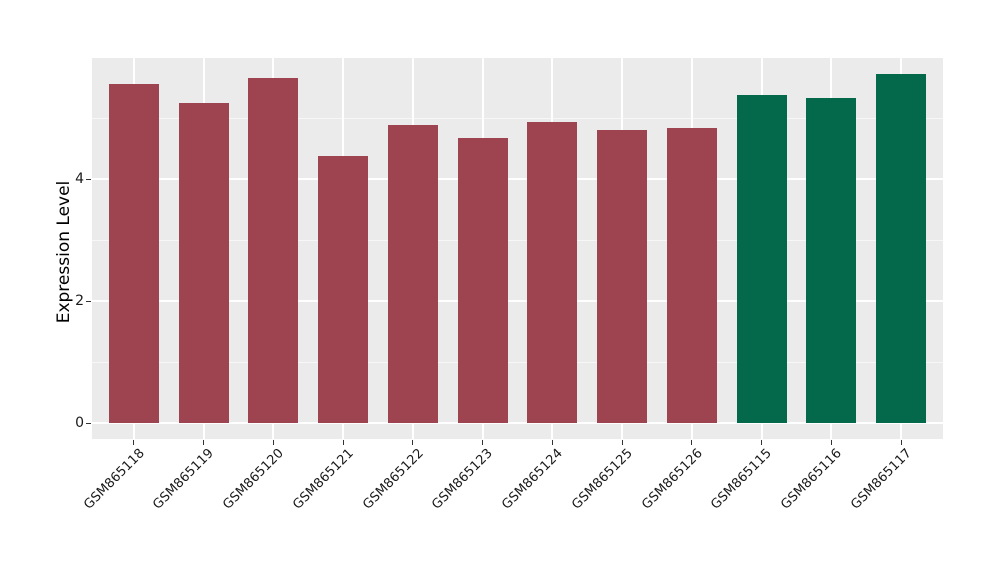 The image size is (1000, 580). What do you see at coordinates (552, 272) in the screenshot?
I see `bar-GSM865124` at bounding box center [552, 272].